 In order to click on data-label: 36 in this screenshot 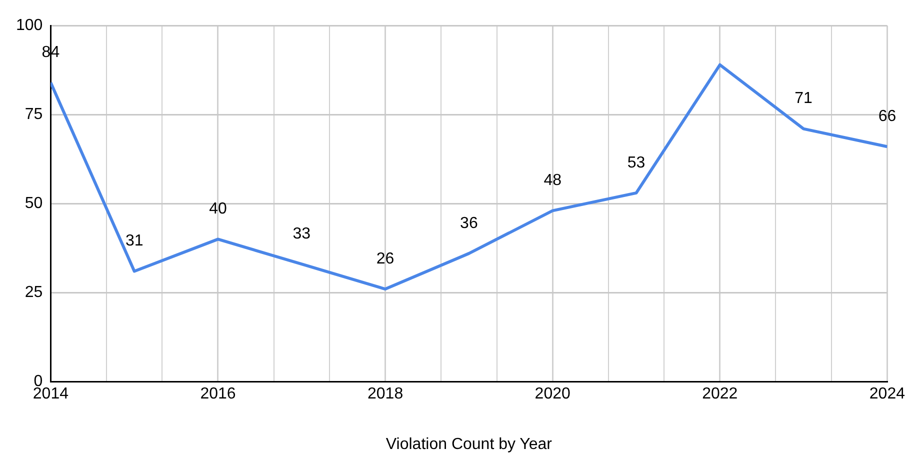, I will do `click(469, 223)`.